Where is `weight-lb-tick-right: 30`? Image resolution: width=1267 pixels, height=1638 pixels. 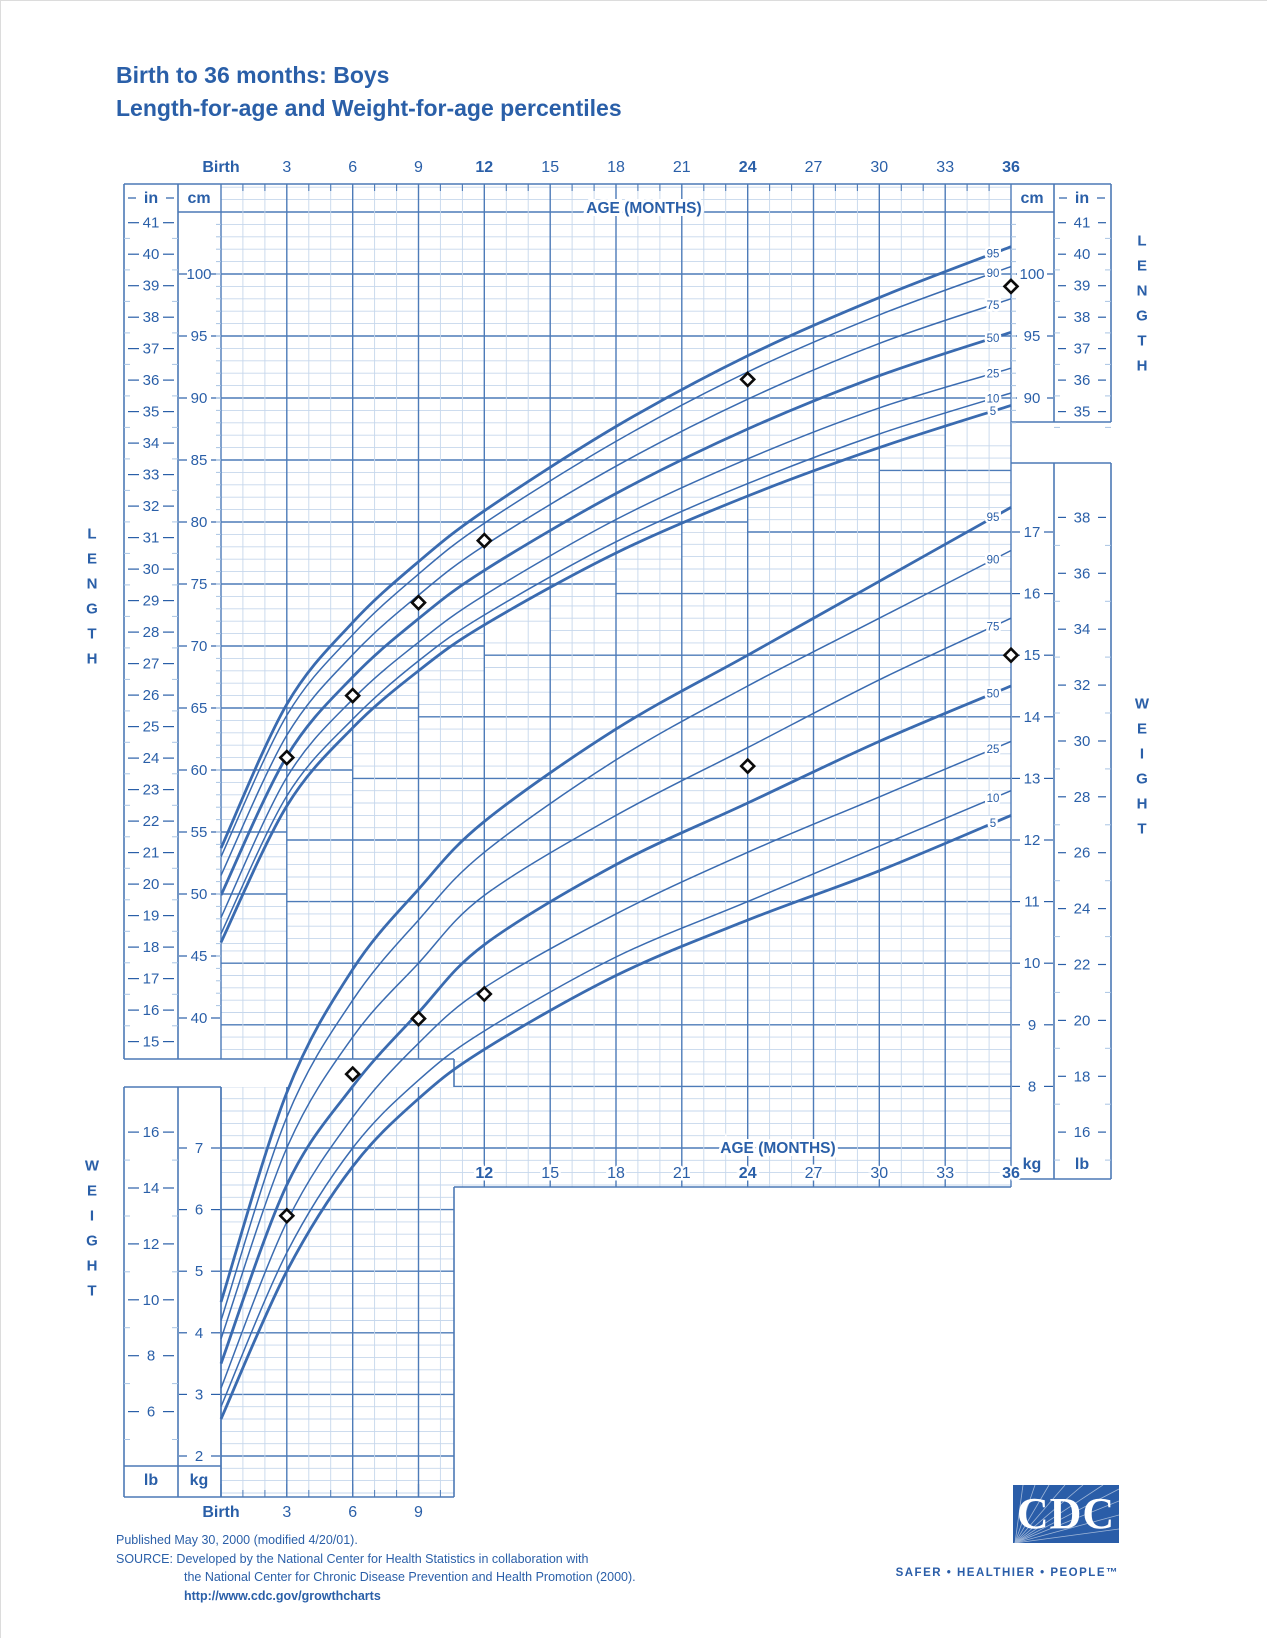
weight-lb-tick-right: 30 is located at coordinates (1082, 741).